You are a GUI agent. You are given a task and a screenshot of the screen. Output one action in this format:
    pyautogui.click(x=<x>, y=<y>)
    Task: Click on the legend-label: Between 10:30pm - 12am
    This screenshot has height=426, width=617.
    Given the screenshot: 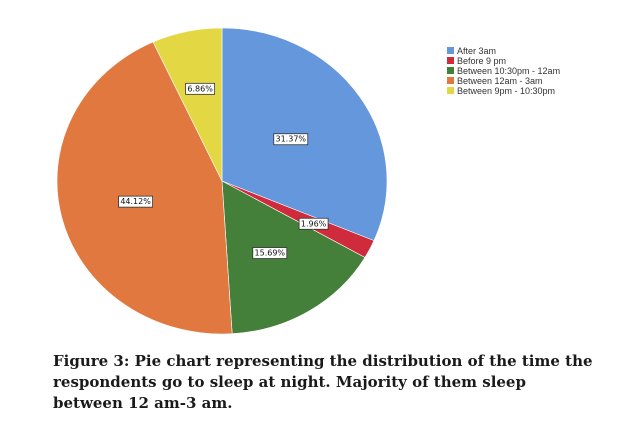 What is the action you would take?
    pyautogui.click(x=508, y=71)
    